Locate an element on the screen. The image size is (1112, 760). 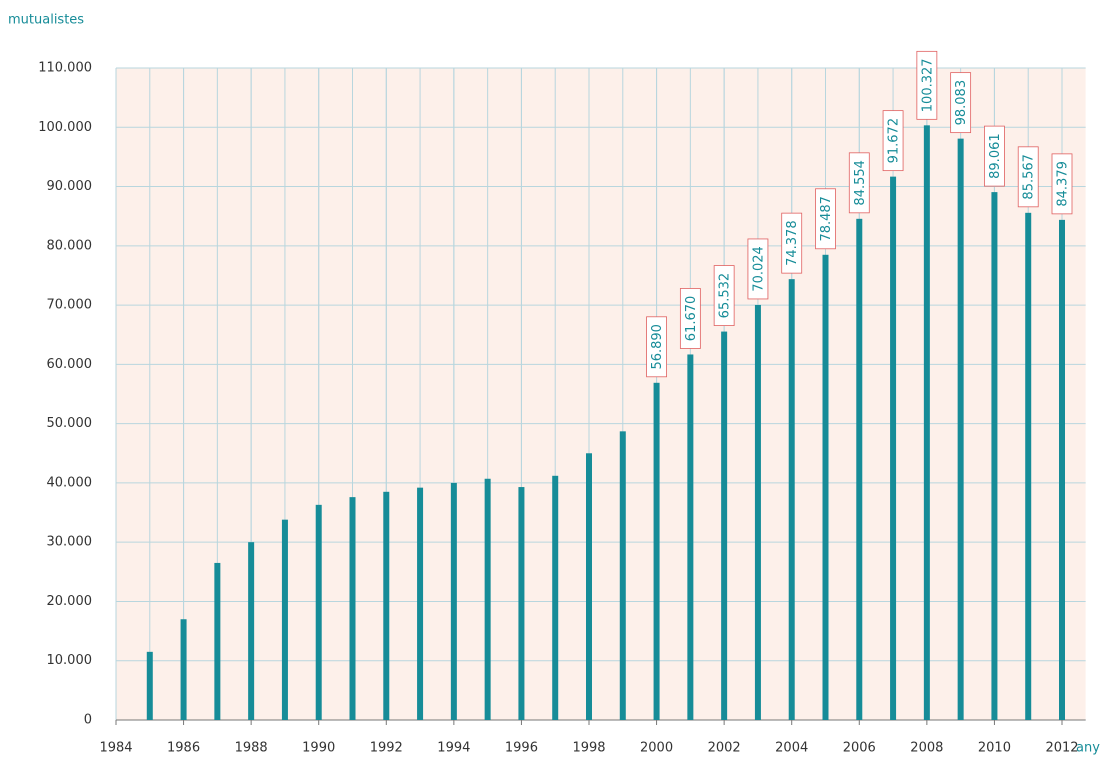
x-tick-label: 1986 is located at coordinates (183, 748).